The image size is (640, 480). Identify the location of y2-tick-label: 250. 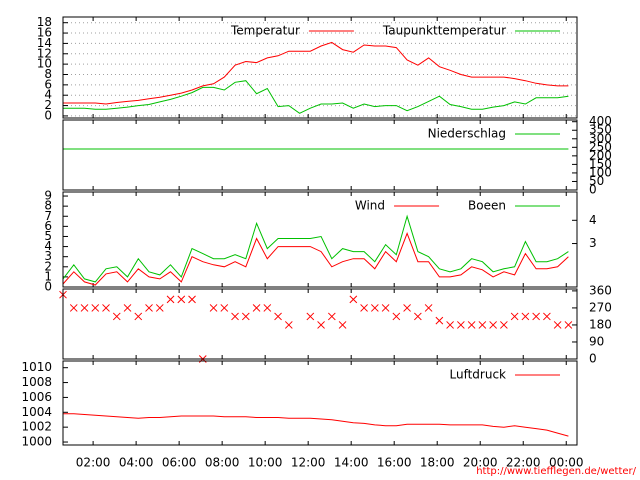
(600, 147).